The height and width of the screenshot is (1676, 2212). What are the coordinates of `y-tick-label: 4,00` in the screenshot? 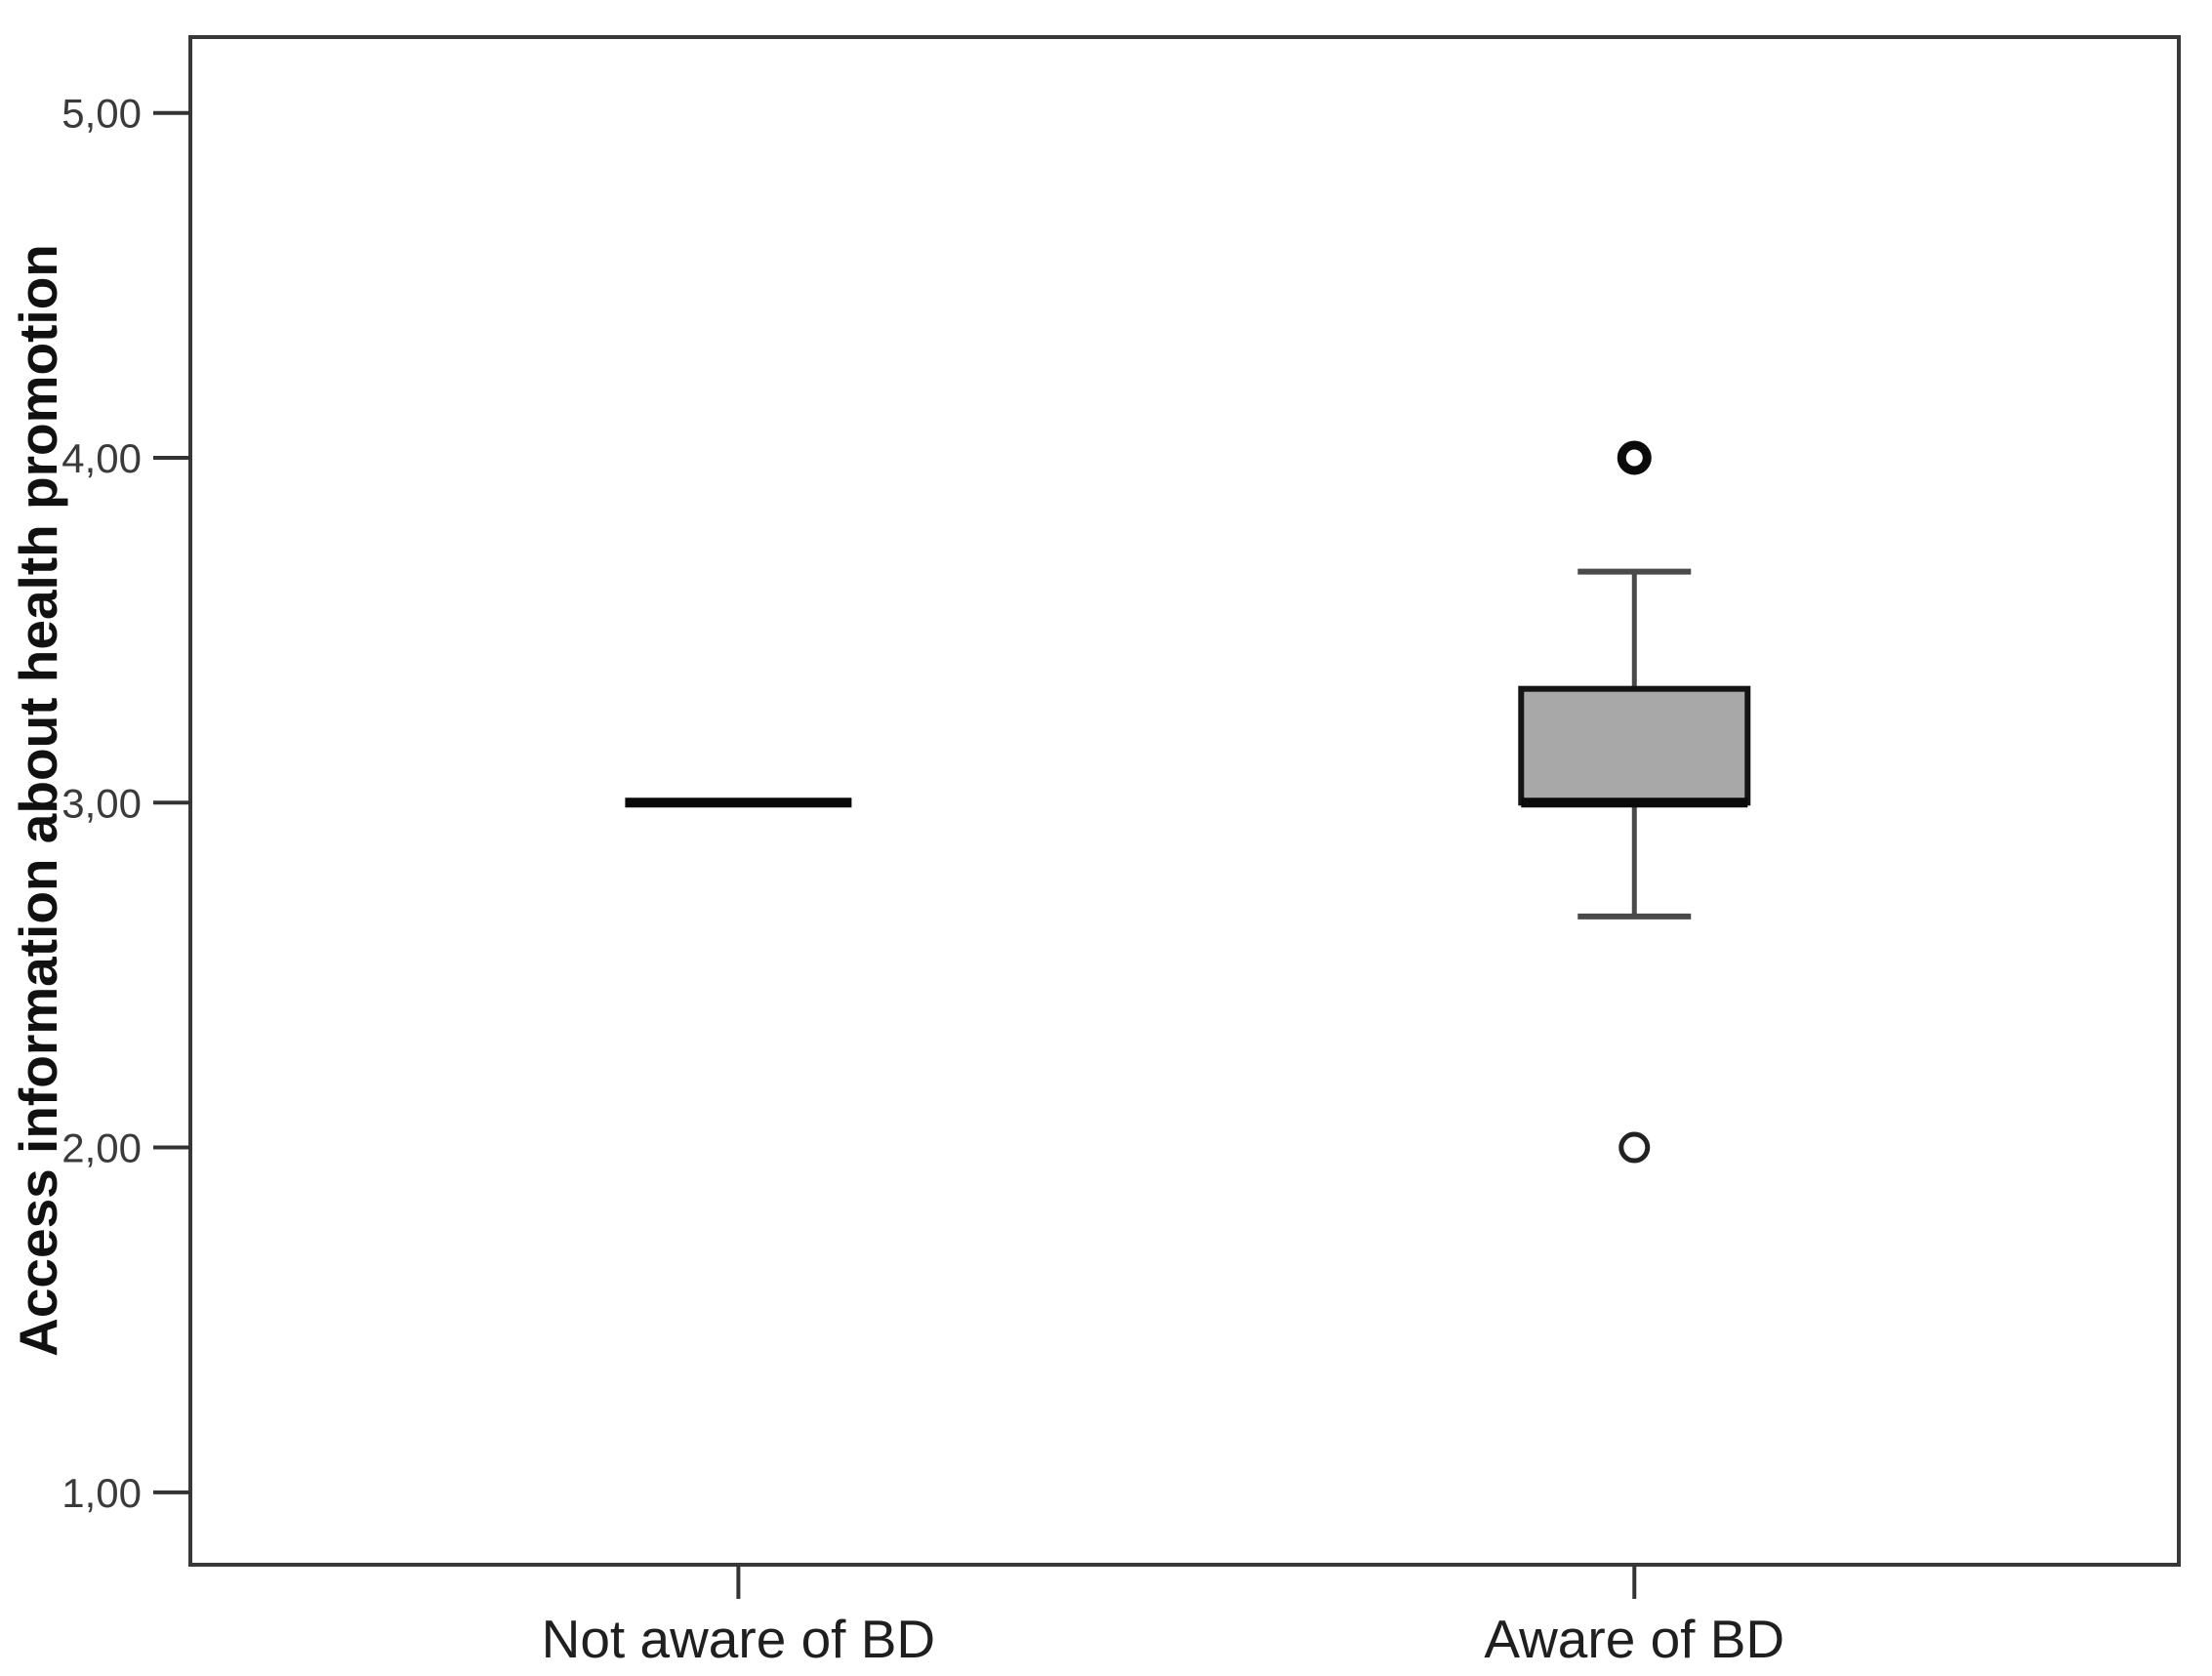 It's located at (101, 458).